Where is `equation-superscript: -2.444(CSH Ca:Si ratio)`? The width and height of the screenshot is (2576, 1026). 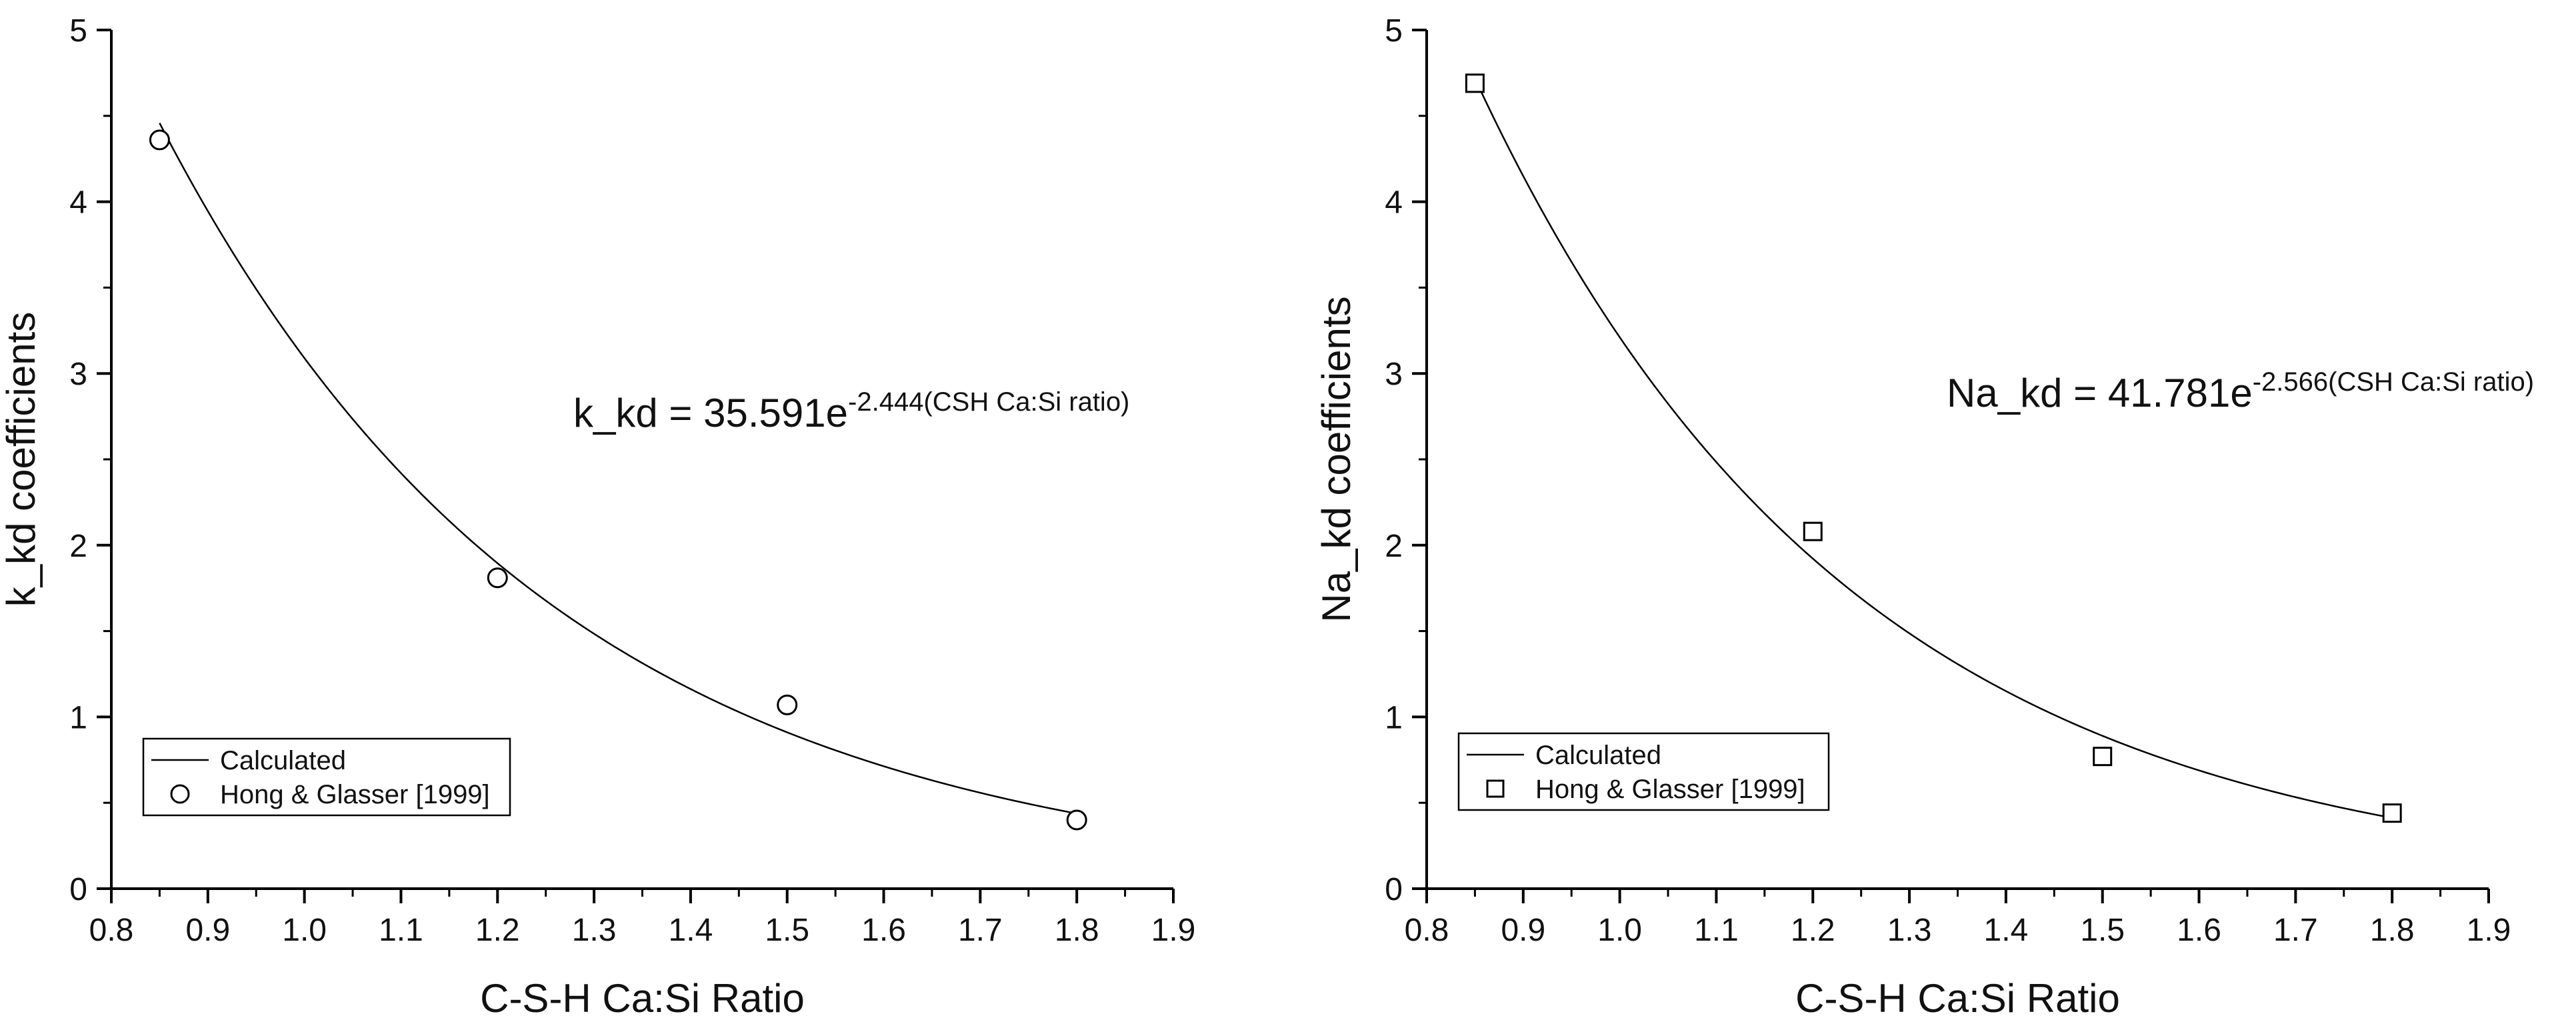
equation-superscript: -2.444(CSH Ca:Si ratio) is located at coordinates (988, 402).